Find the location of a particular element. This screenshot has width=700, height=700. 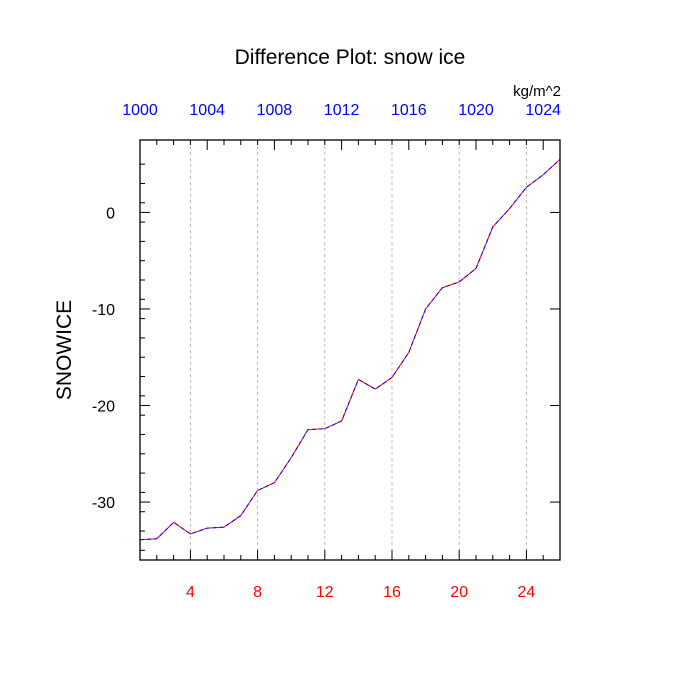

left-tick-label: -20 is located at coordinates (103, 407).